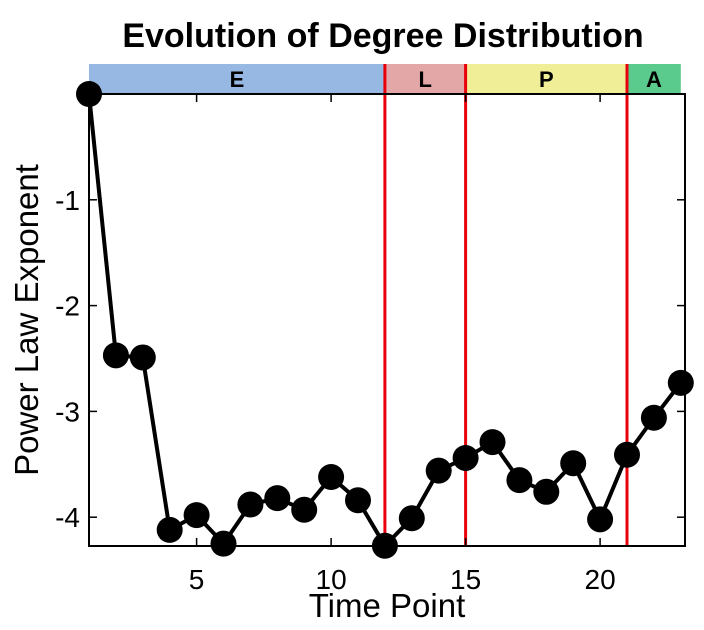 The width and height of the screenshot is (704, 630). Describe the element at coordinates (67, 200) in the screenshot. I see `y-tick-label: -1` at that location.